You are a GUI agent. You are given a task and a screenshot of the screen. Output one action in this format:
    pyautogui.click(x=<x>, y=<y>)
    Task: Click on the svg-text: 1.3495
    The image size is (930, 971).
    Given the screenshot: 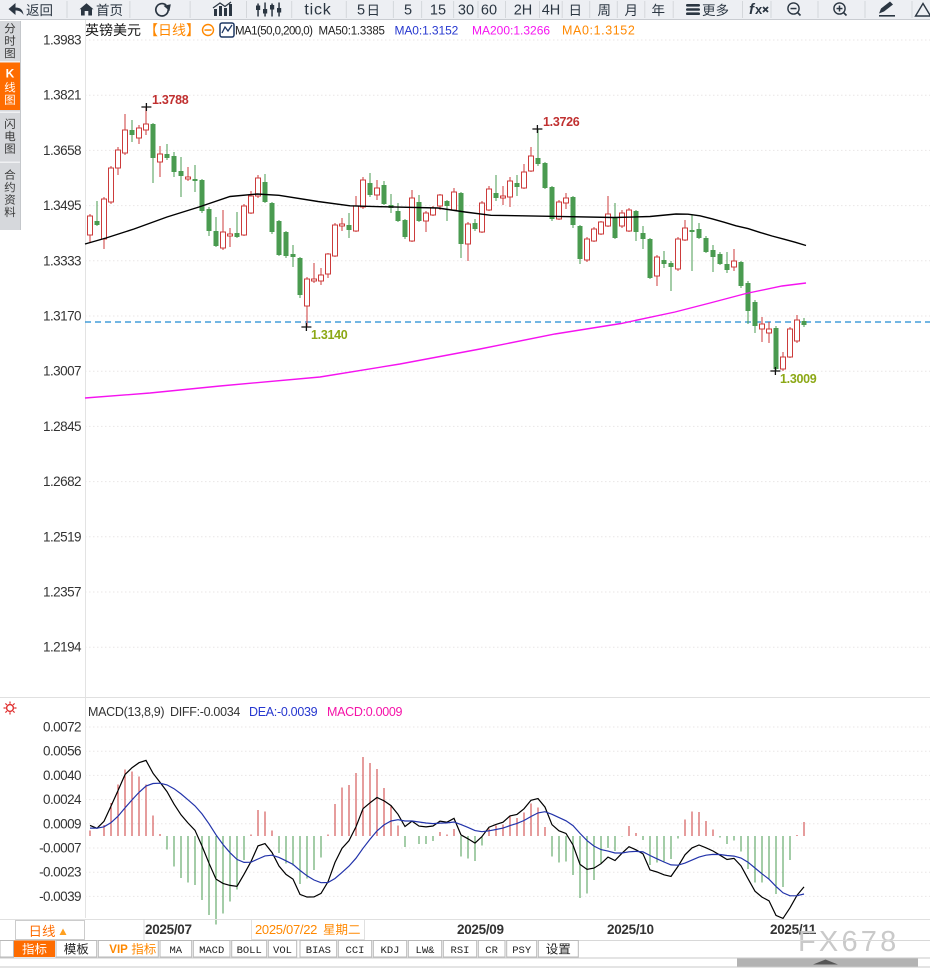 What is the action you would take?
    pyautogui.click(x=62, y=205)
    